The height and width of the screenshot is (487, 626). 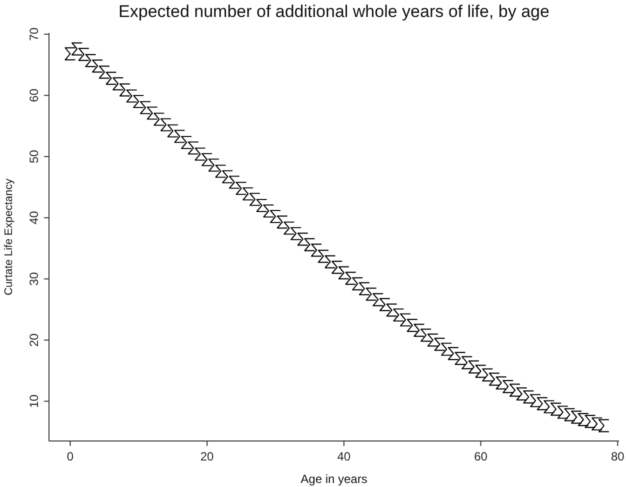 What do you see at coordinates (70, 457) in the screenshot?
I see `x-tick-label: 0` at bounding box center [70, 457].